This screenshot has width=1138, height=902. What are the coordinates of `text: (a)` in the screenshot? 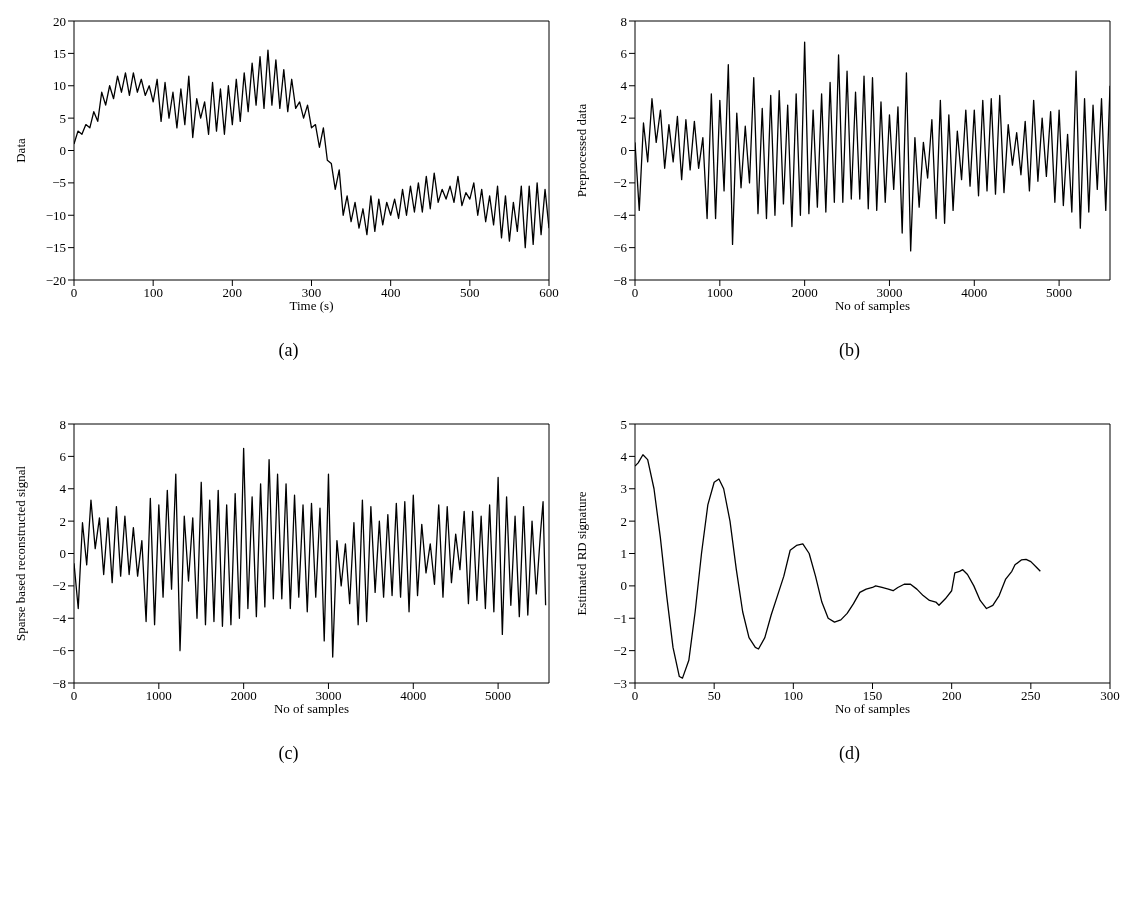 It's located at (288, 350).